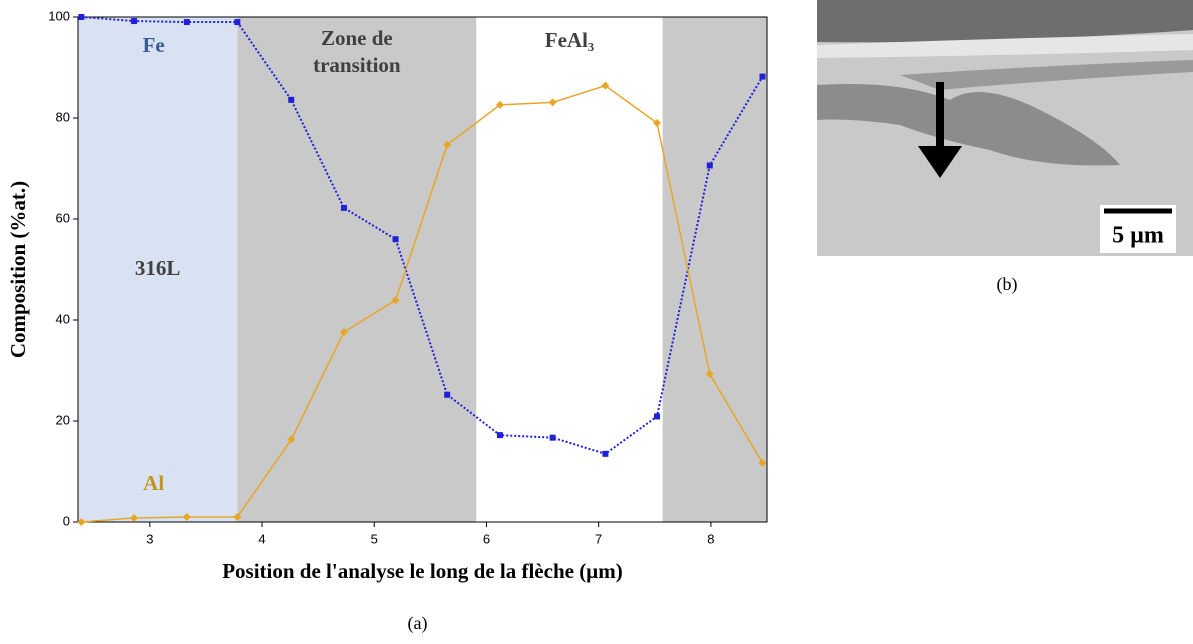  I want to click on series-label: Al, so click(153, 483).